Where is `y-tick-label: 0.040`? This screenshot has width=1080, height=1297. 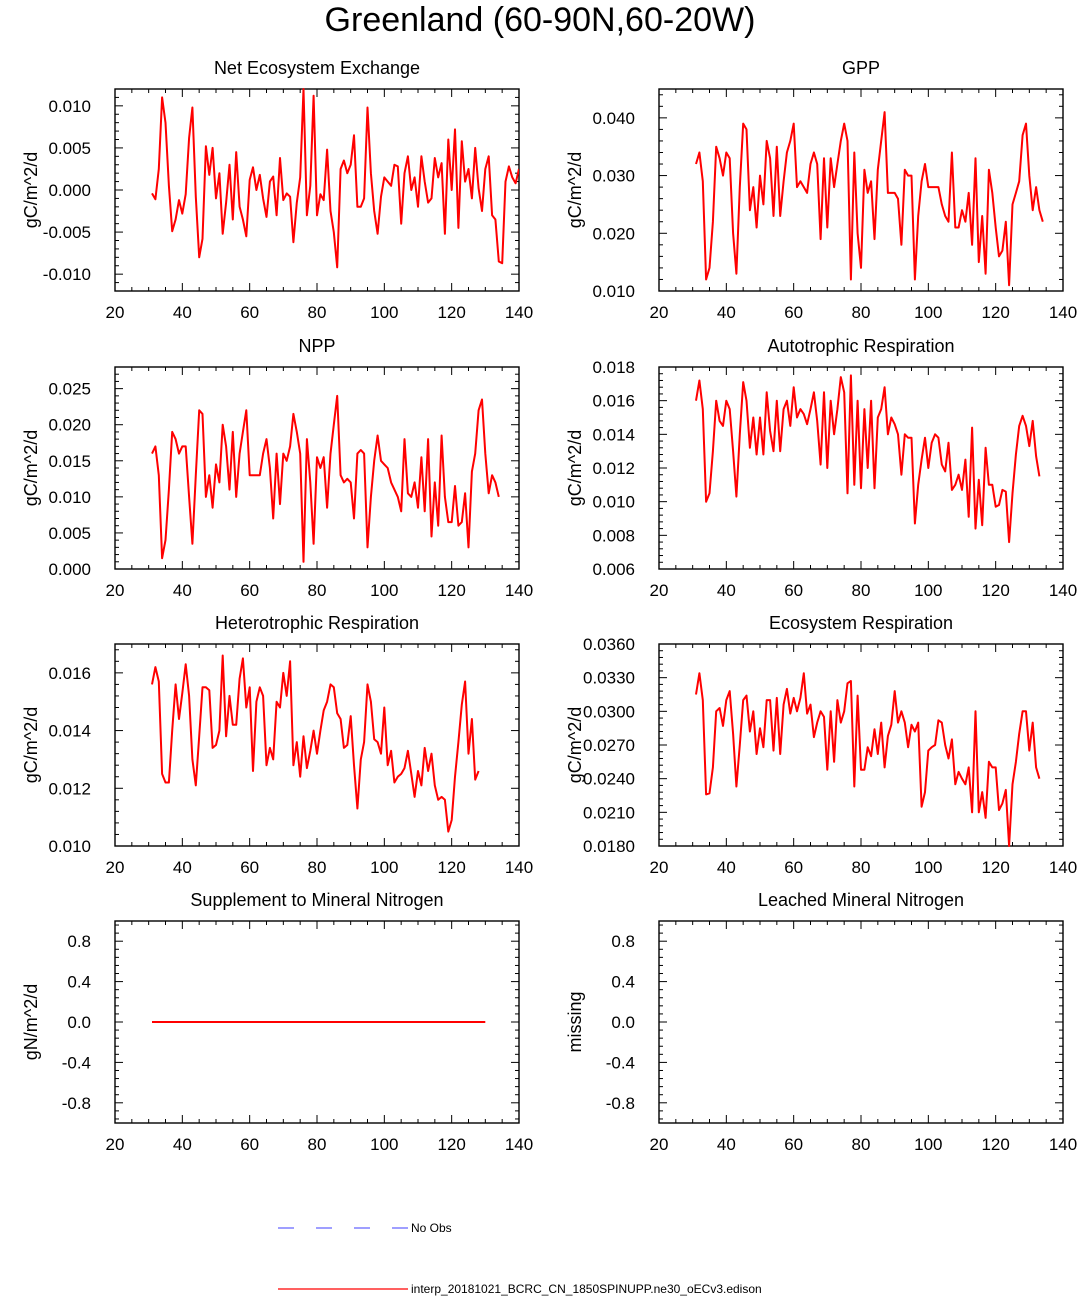
y-tick-label: 0.040 is located at coordinates (613, 118).